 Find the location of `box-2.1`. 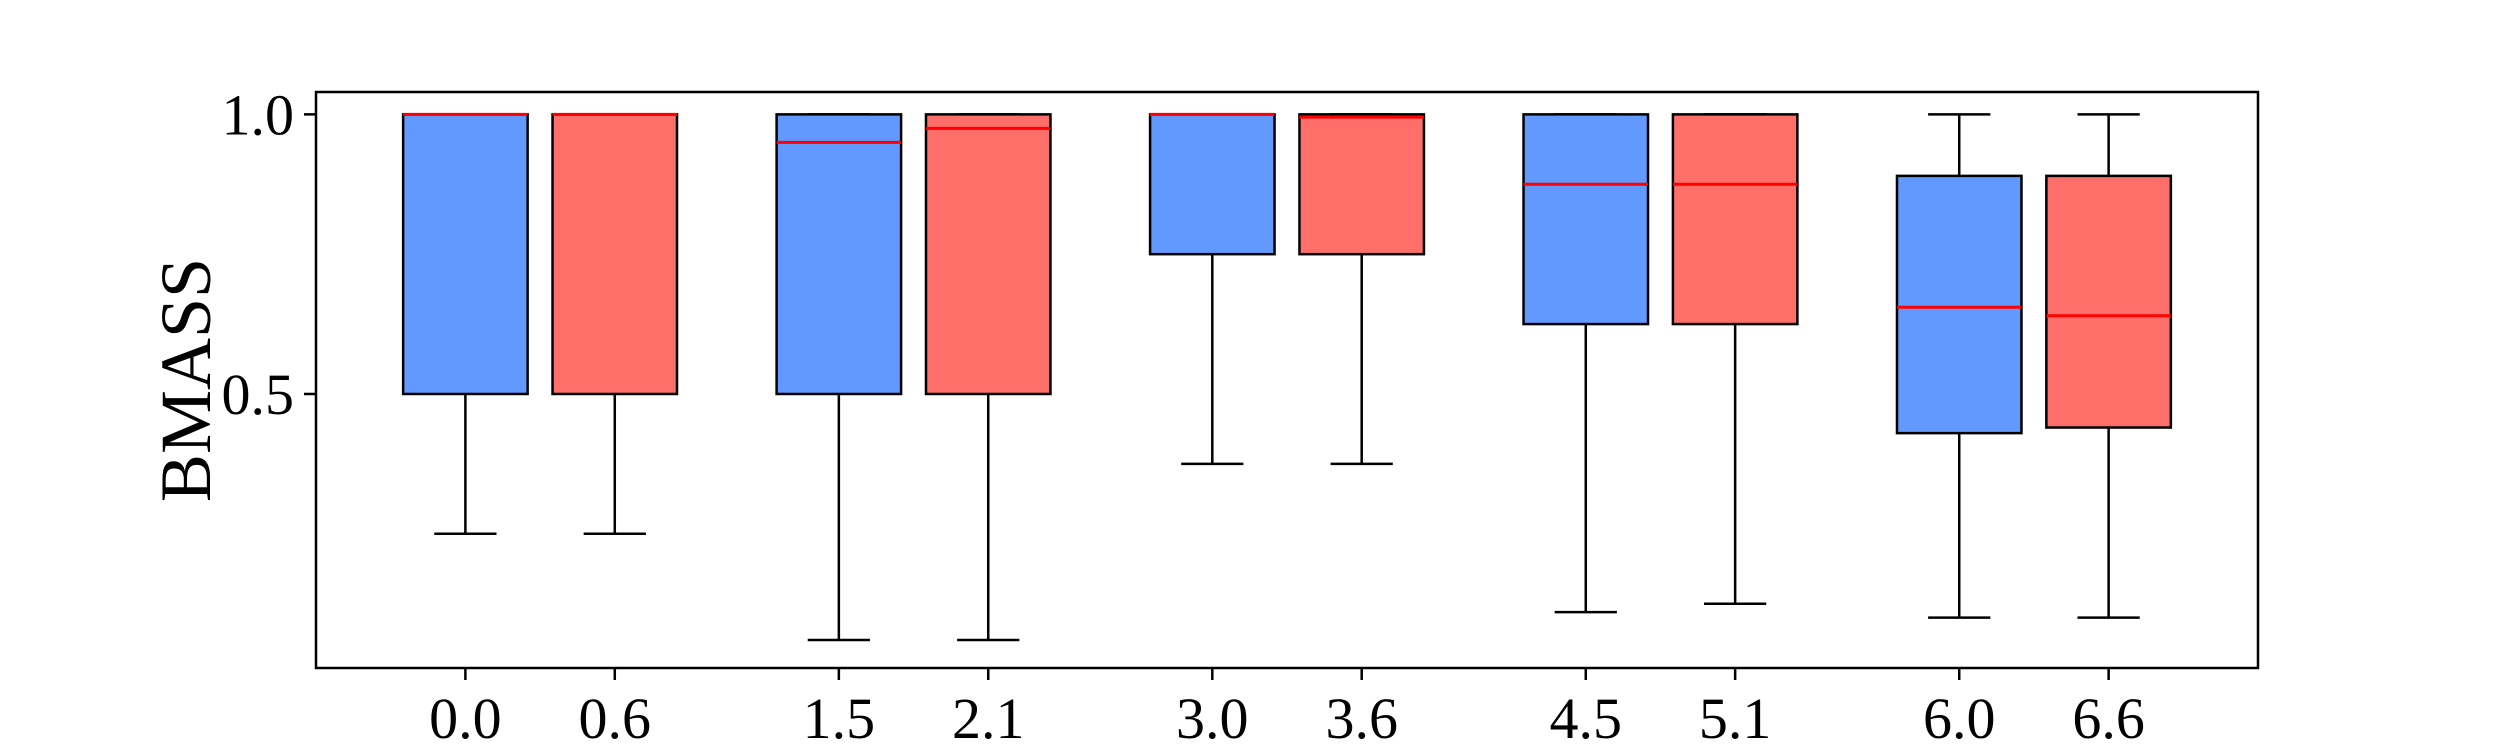

box-2.1 is located at coordinates (988, 377).